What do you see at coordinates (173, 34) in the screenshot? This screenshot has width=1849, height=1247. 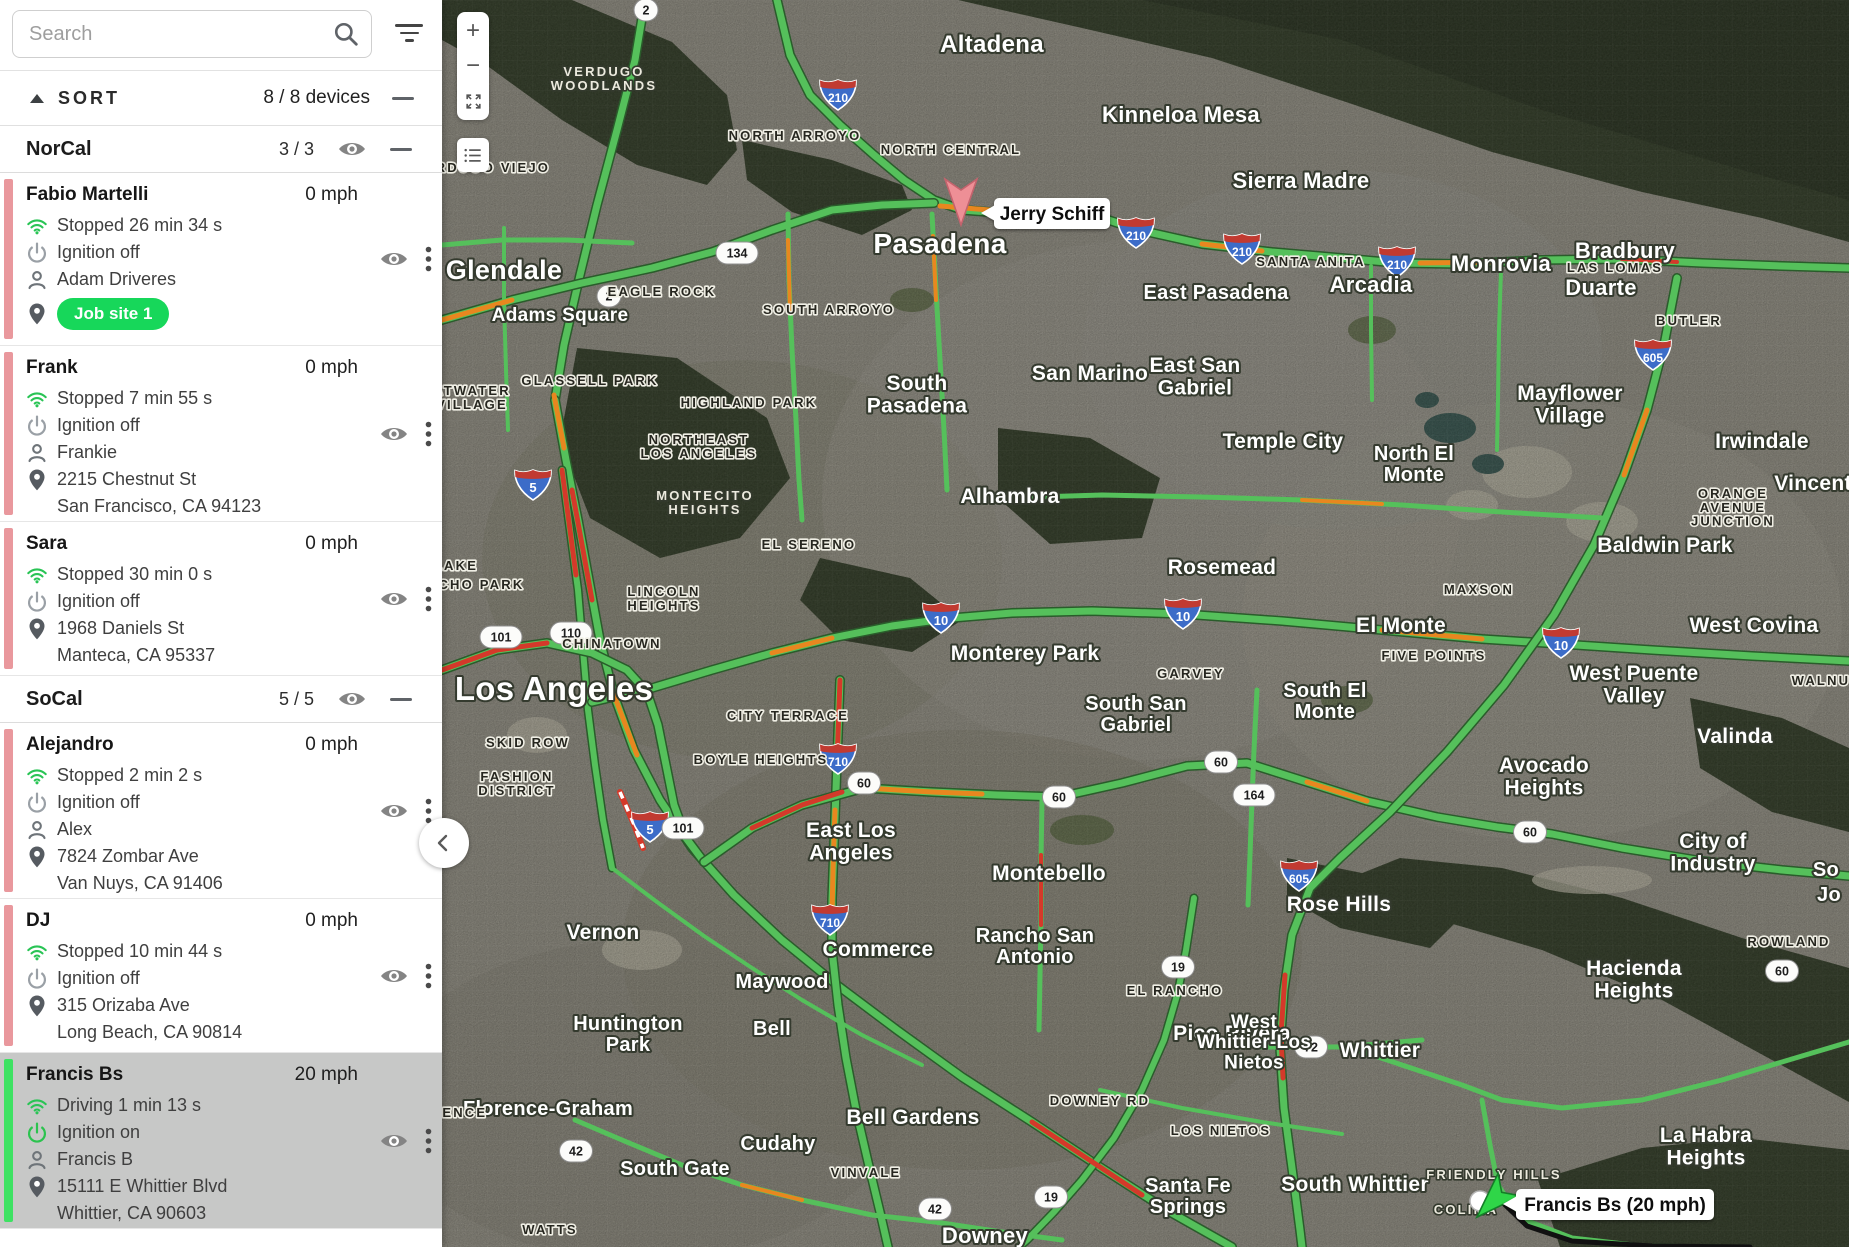 I see `search-input` at bounding box center [173, 34].